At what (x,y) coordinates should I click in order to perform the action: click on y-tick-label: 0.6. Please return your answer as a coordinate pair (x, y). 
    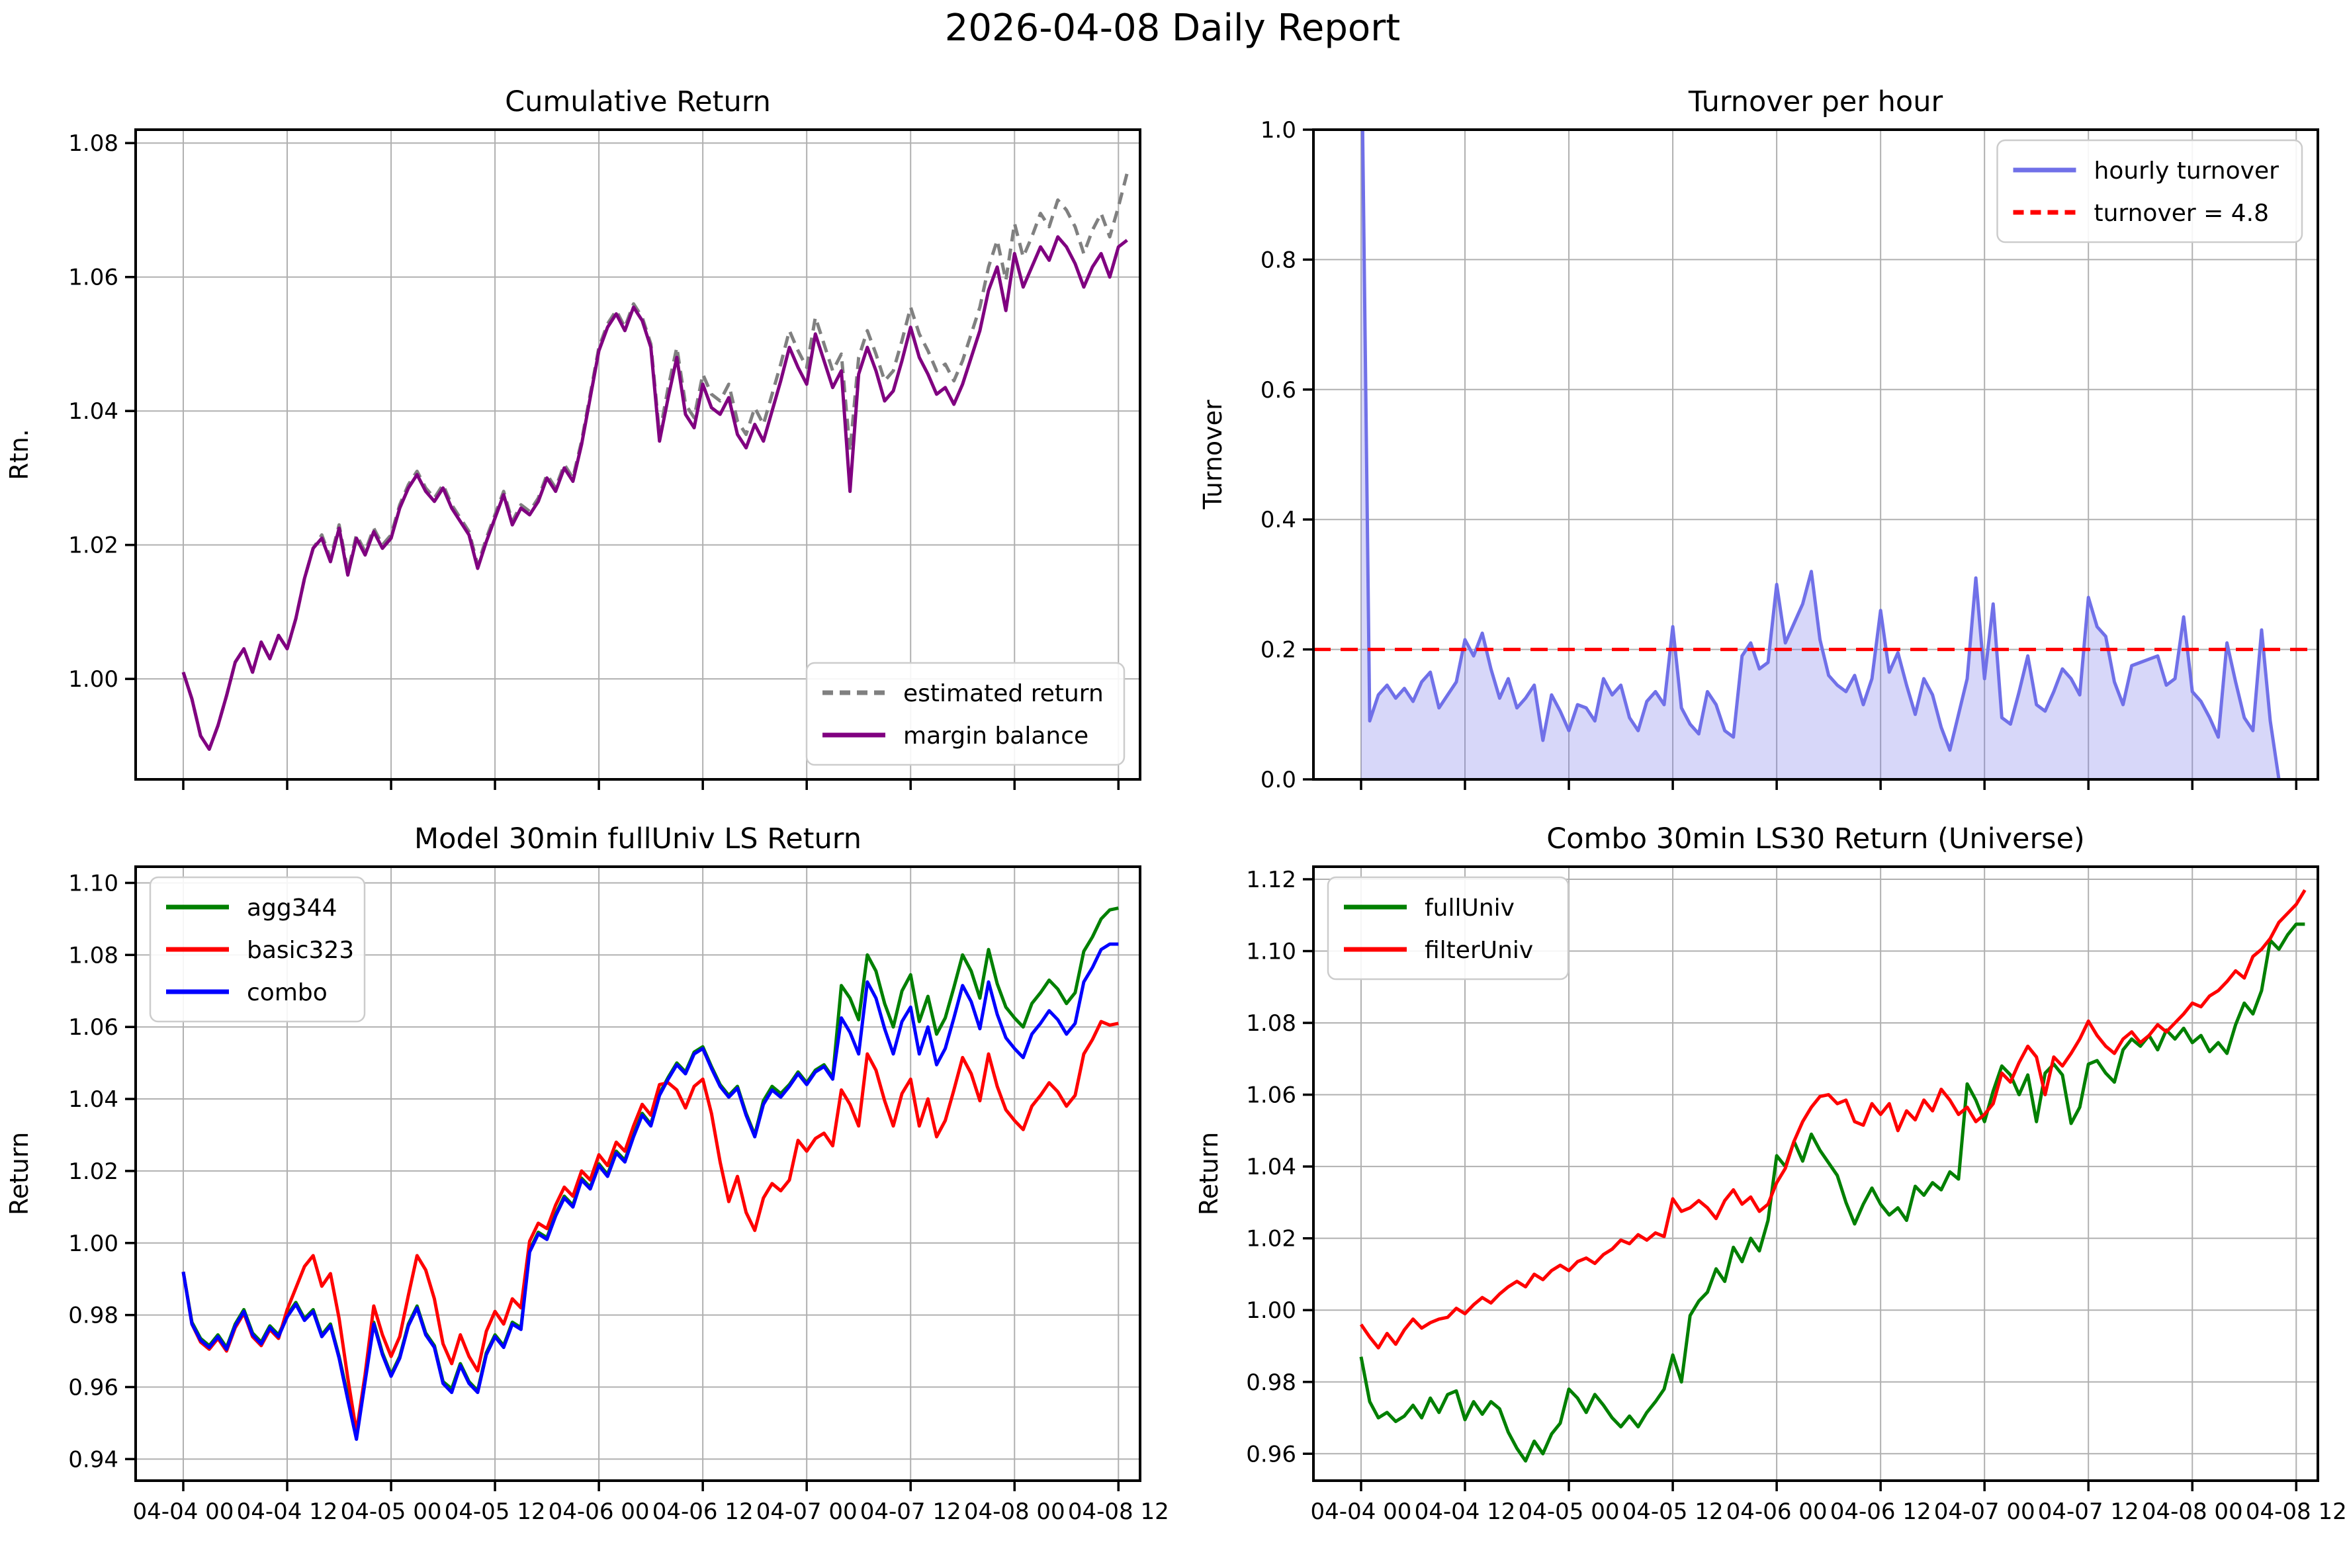
    Looking at the image, I should click on (1278, 391).